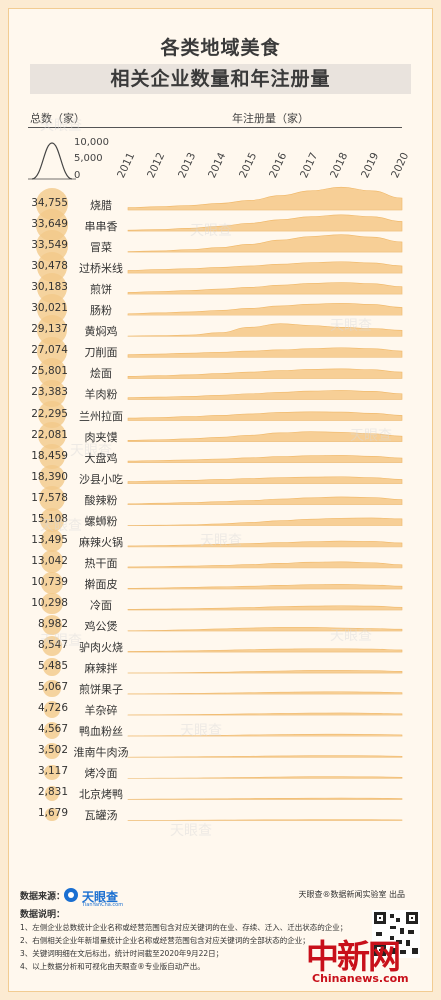 The image size is (441, 1000). I want to click on row-name: 烩面, so click(101, 374).